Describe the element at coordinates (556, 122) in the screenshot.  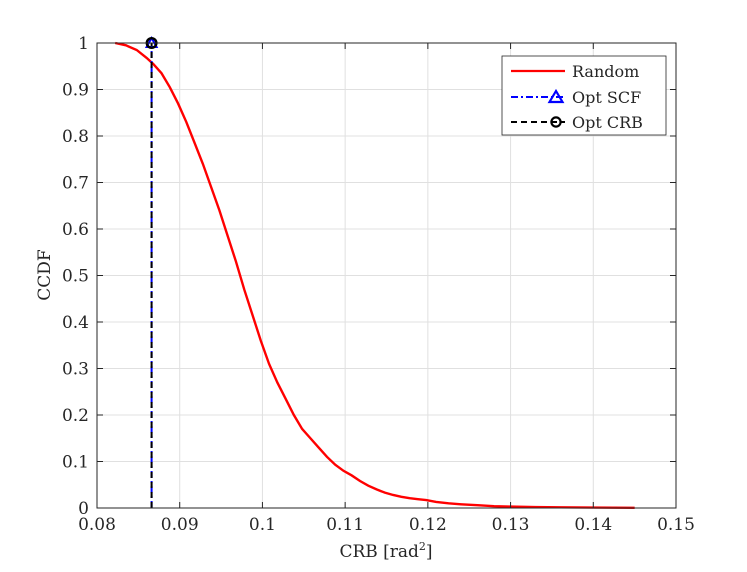
I see `legend-marker-circle` at that location.